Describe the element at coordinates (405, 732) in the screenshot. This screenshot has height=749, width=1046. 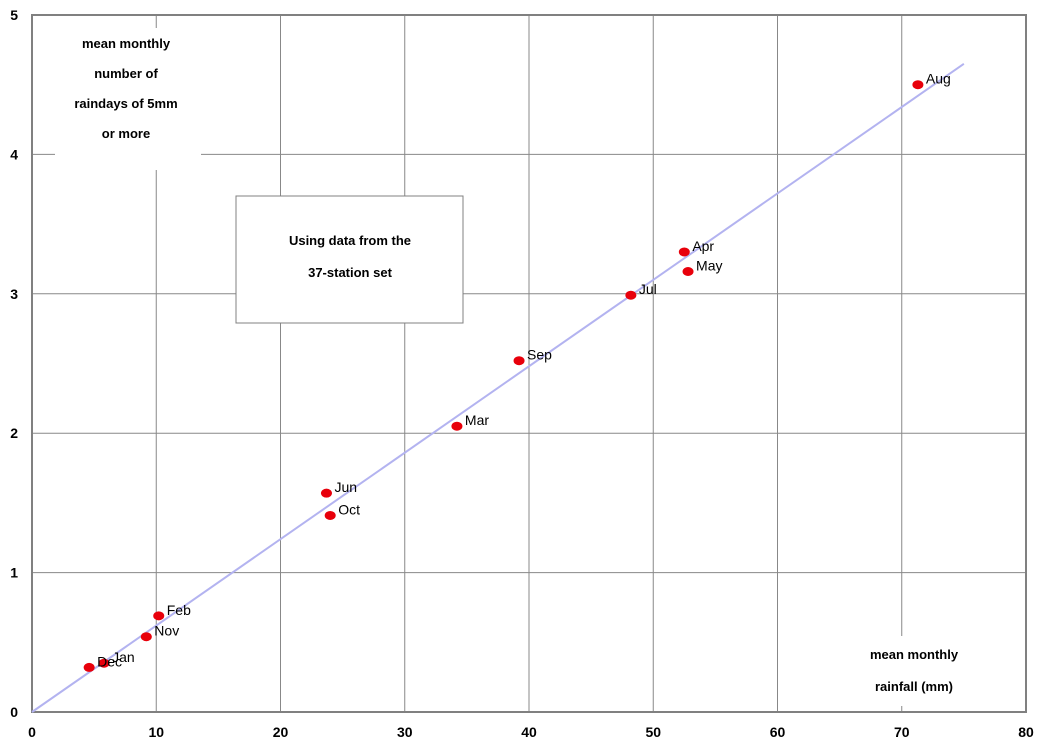
I see `x-tick-label: 30` at that location.